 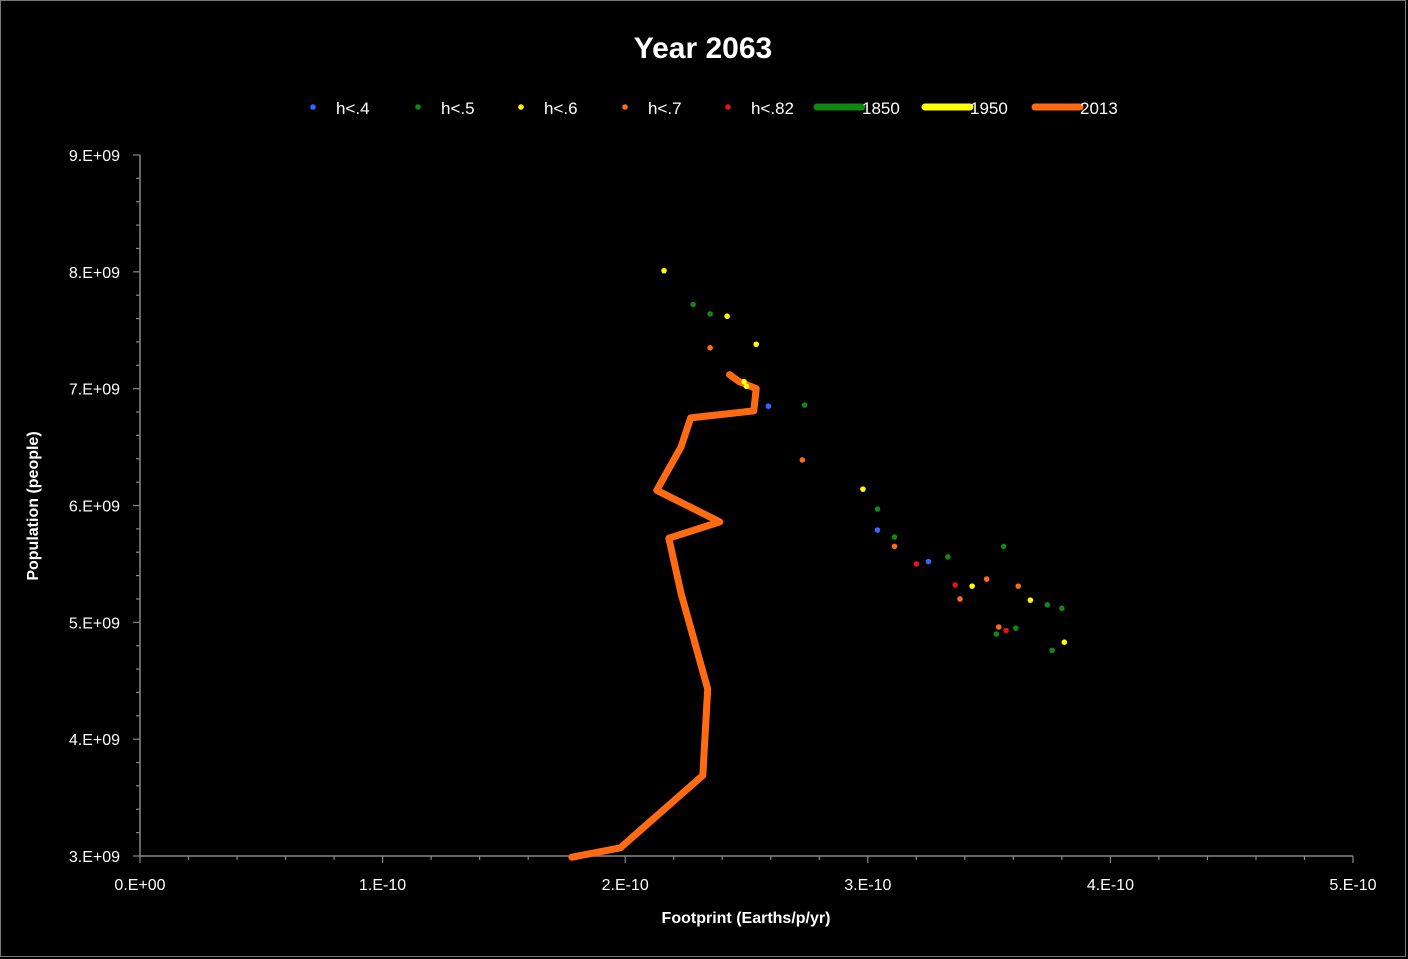 I want to click on x-tick-label: 3.E-10, so click(x=867, y=885).